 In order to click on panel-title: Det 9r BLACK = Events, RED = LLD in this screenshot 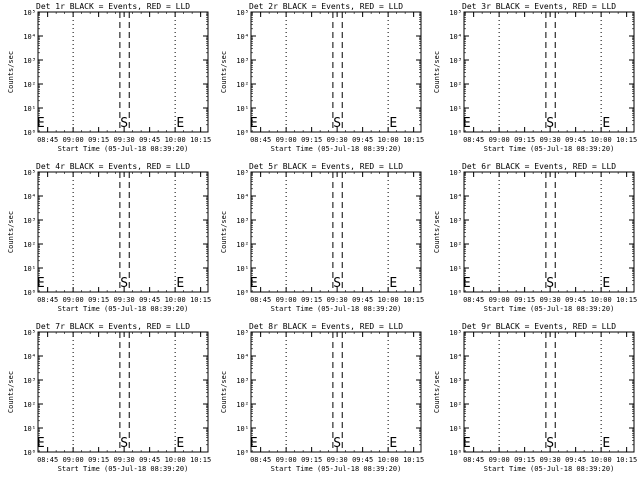, I will do `click(539, 326)`.